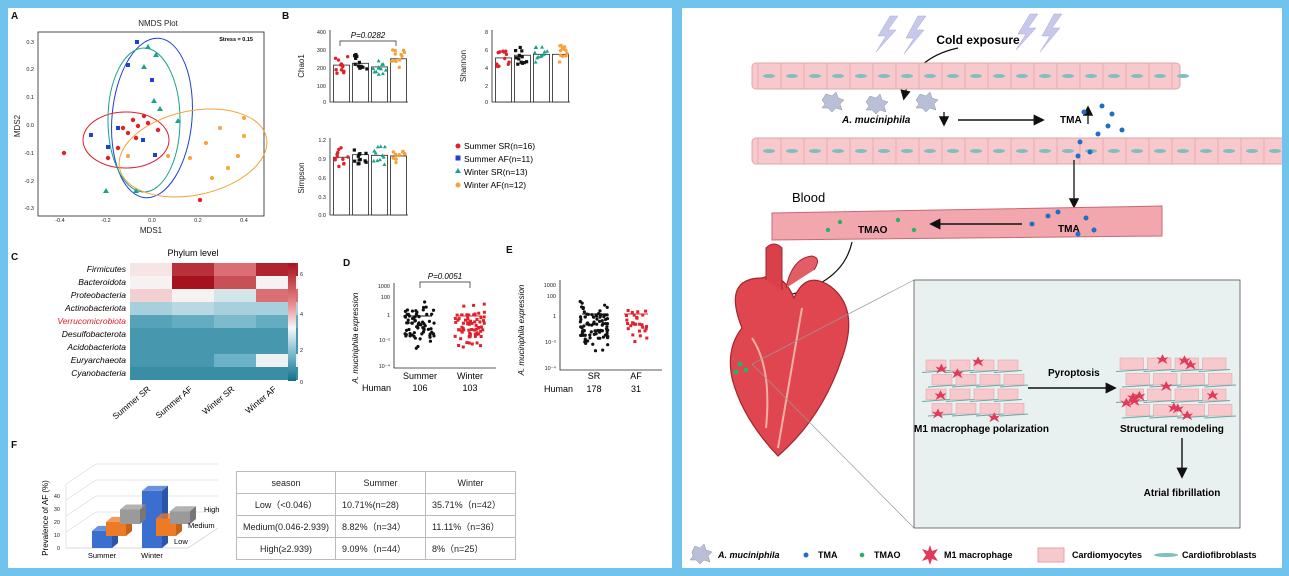 The height and width of the screenshot is (576, 1289). I want to click on panel-e-scatter, so click(613, 326).